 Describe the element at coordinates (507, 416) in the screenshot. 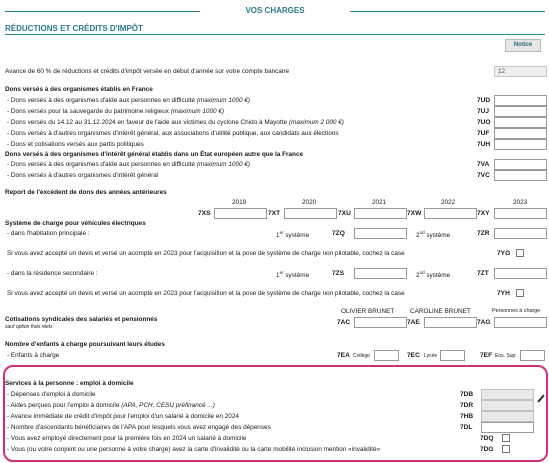

I see `input-7hb` at that location.